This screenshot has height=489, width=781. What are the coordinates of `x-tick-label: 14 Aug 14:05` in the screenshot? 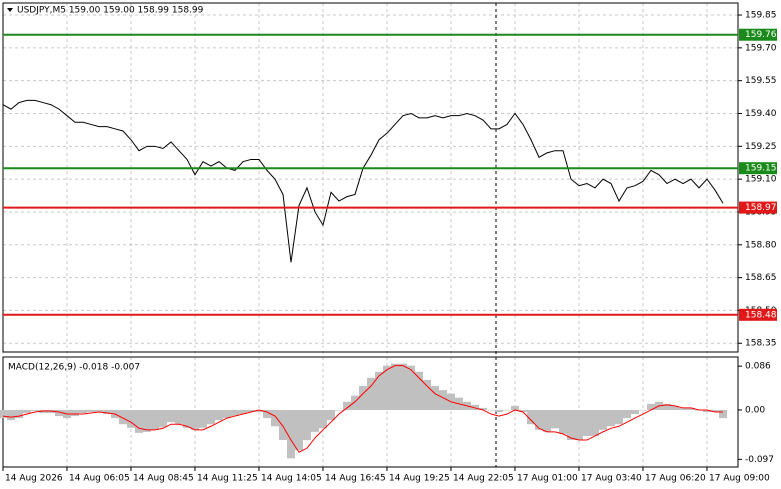 It's located at (291, 479).